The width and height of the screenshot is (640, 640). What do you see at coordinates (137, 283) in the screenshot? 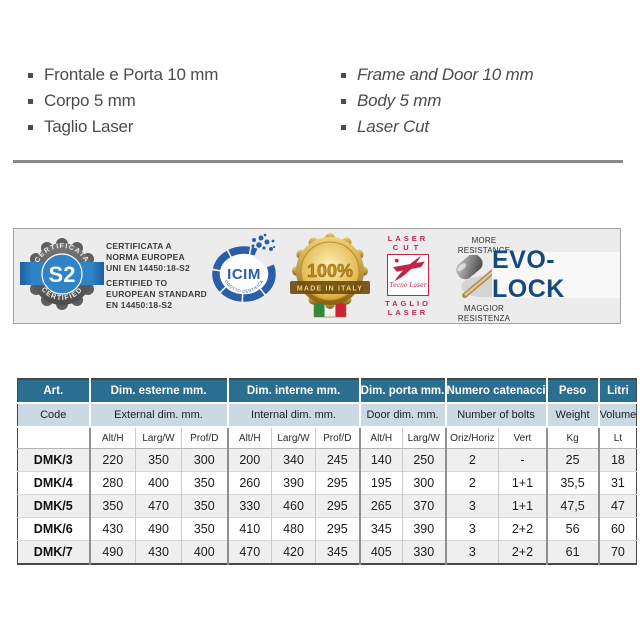
I see `cert-line: CERTIFIED TO` at bounding box center [137, 283].